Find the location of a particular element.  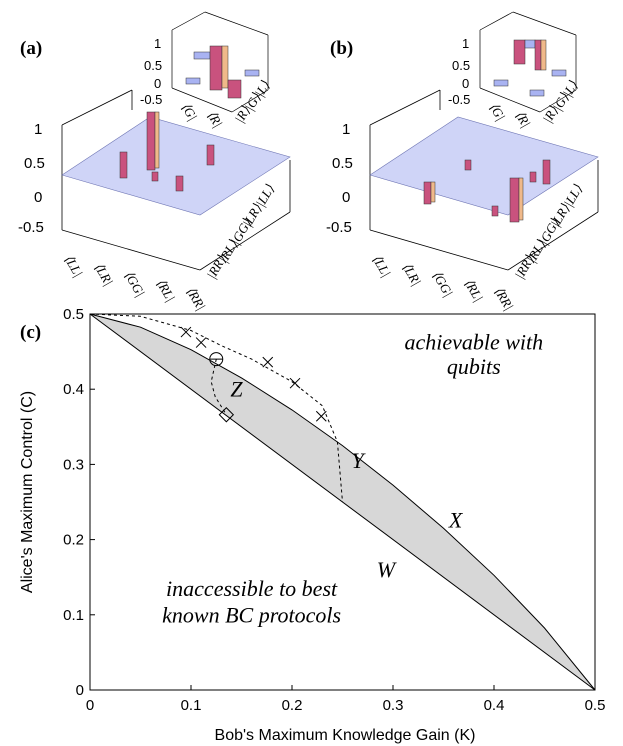

panel-a-label: (a) is located at coordinates (31, 48).